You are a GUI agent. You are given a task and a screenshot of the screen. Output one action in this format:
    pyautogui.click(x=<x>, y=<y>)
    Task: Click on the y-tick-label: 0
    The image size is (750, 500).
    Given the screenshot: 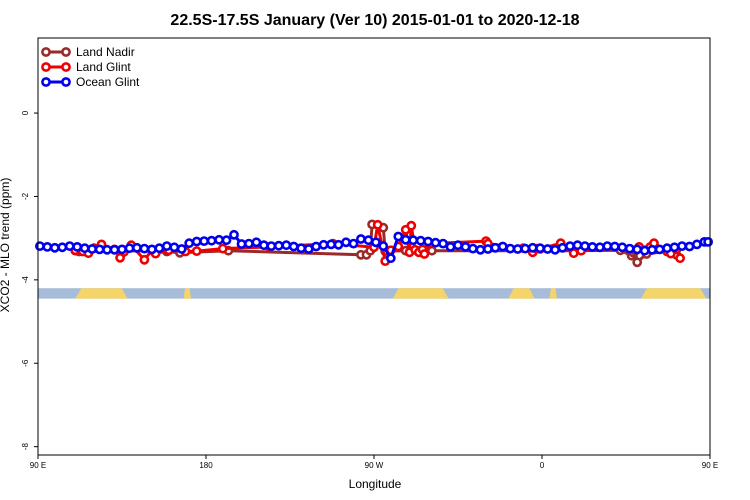 What is the action you would take?
    pyautogui.click(x=25, y=112)
    